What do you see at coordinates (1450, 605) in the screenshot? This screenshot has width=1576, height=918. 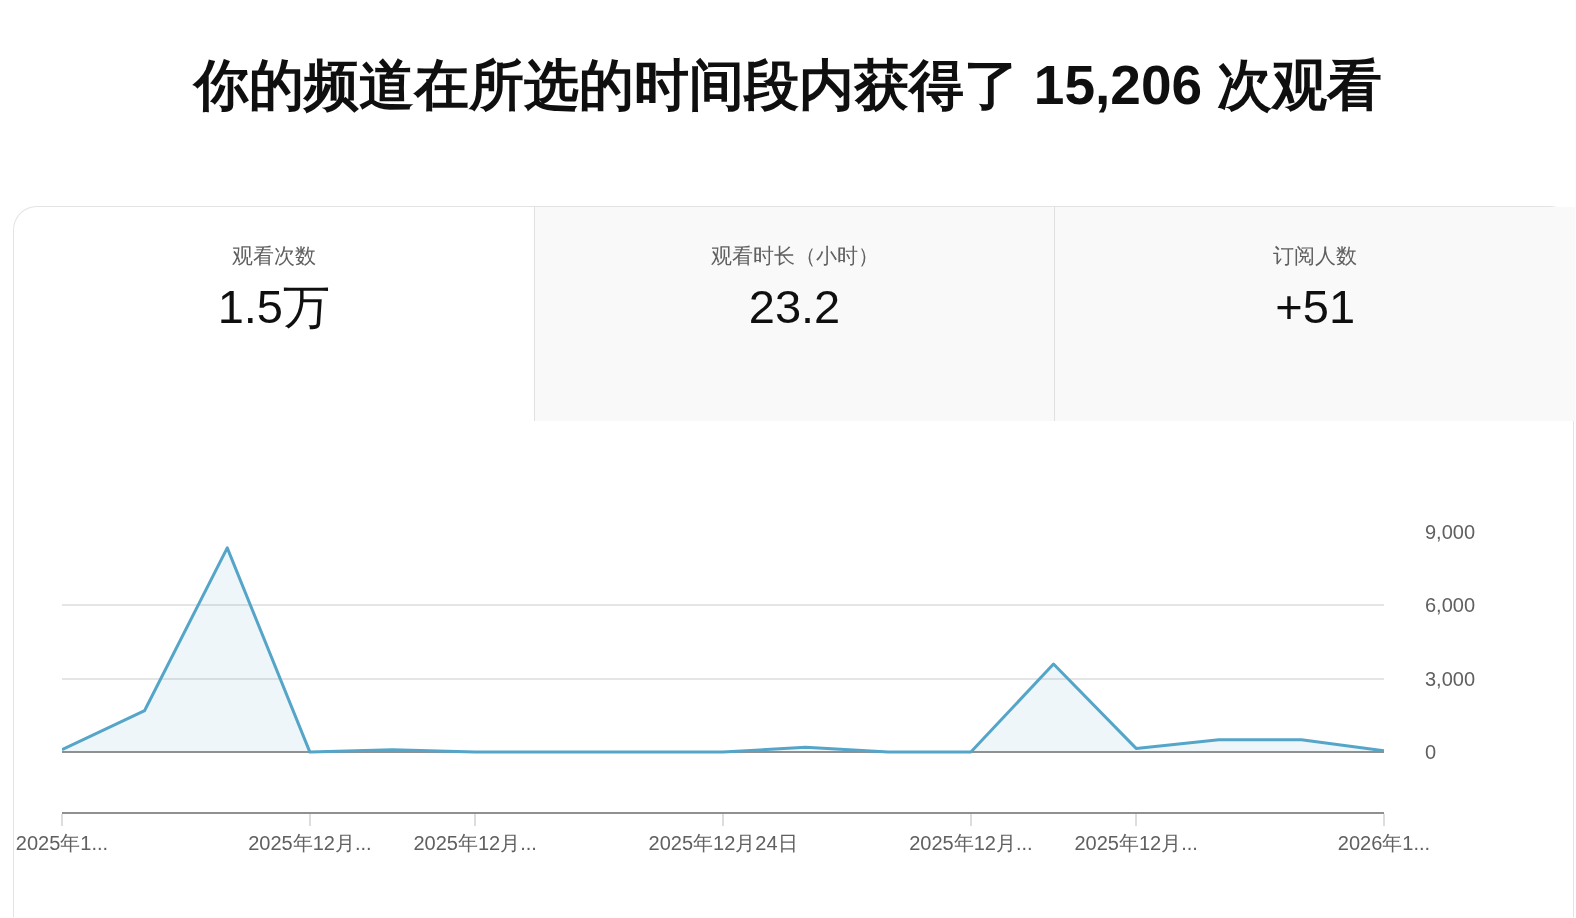 I see `y-tick-label: 6,000` at bounding box center [1450, 605].